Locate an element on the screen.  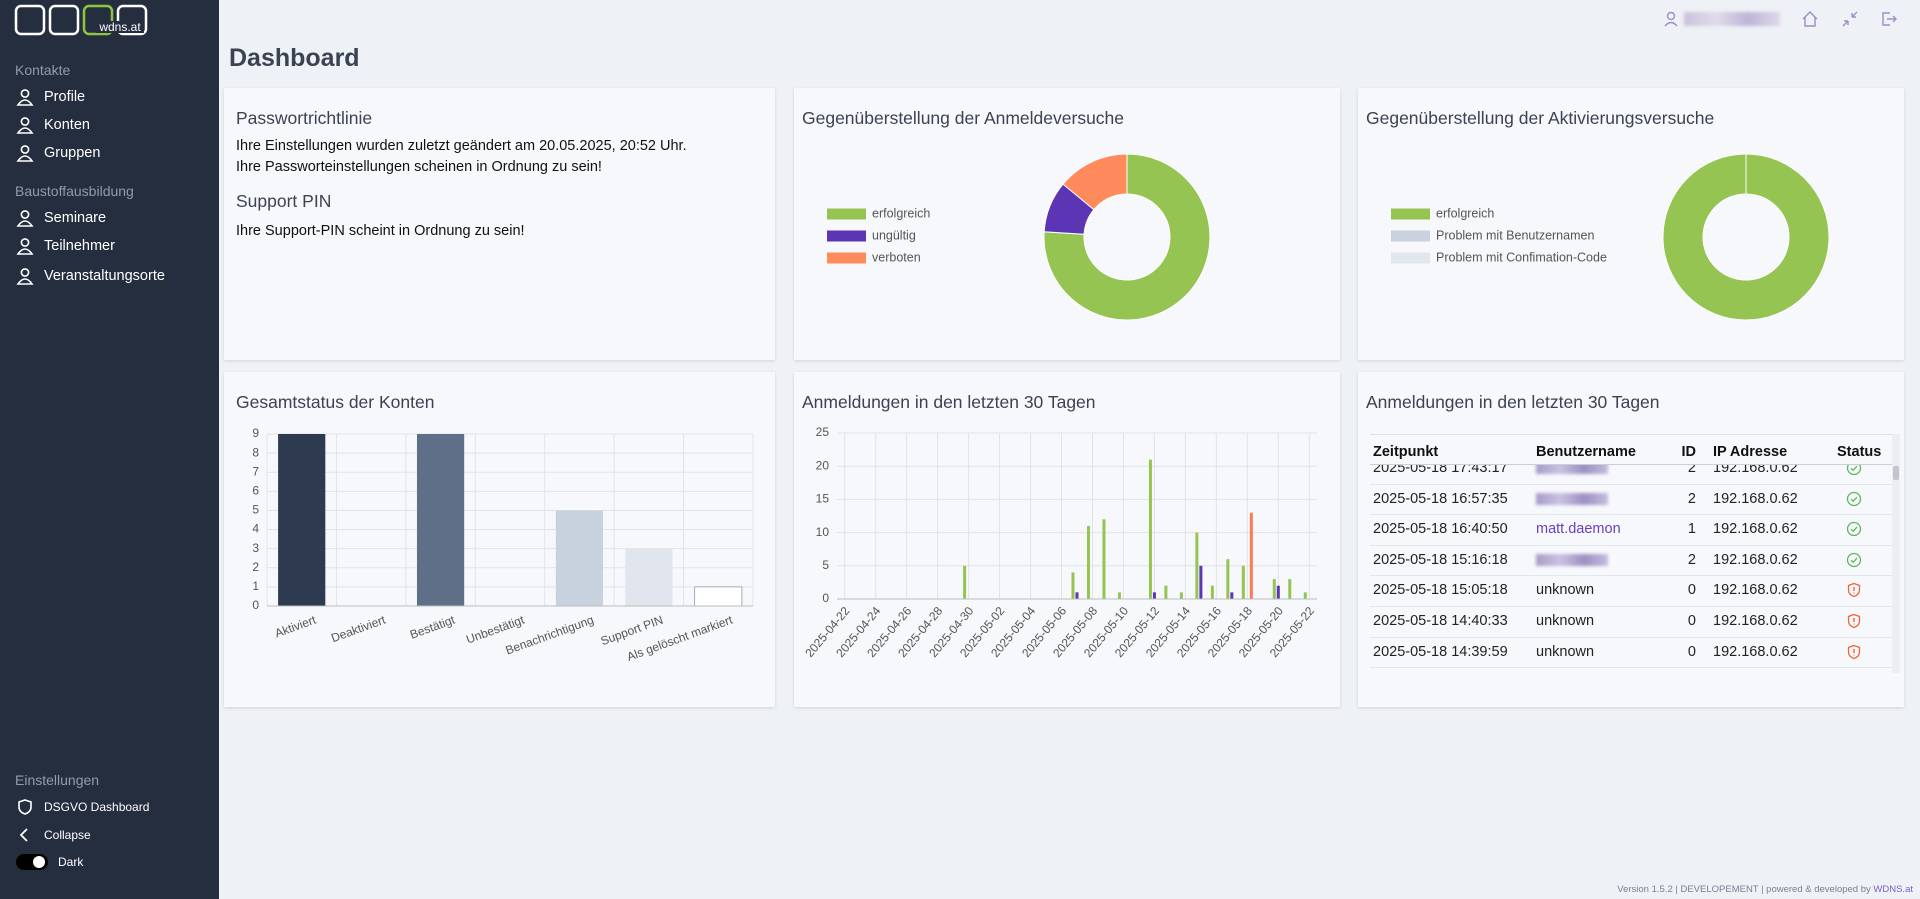
y-tick-label: 15 is located at coordinates (823, 499).